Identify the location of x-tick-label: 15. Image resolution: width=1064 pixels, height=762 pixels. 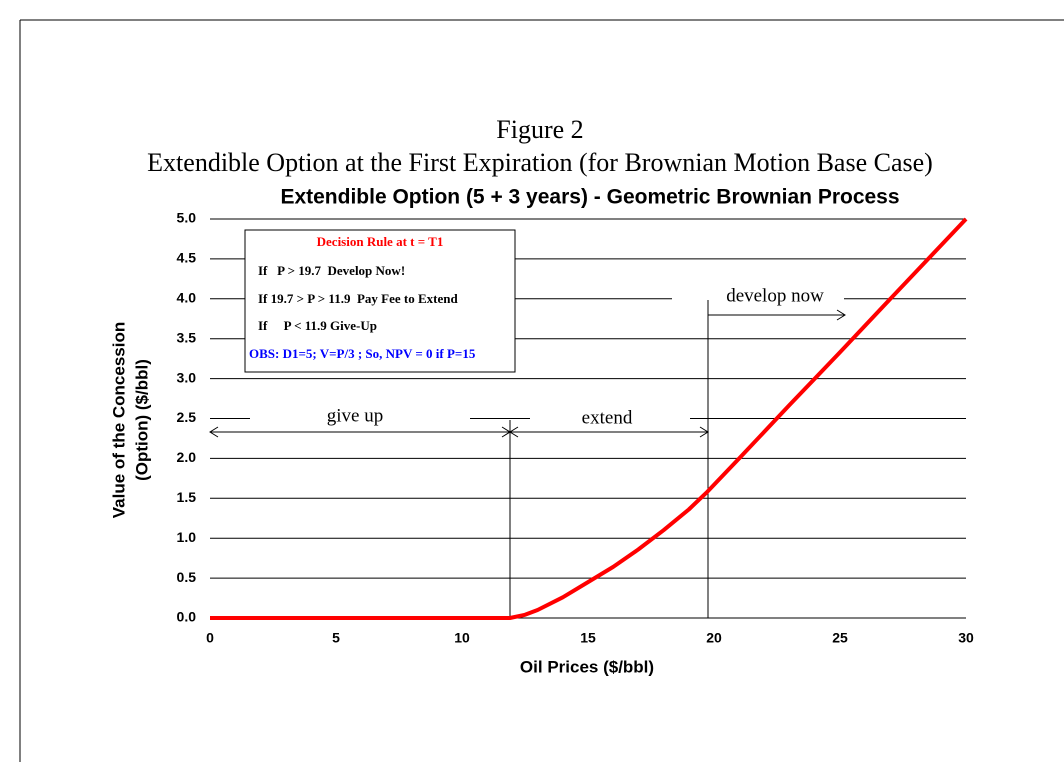
(588, 638).